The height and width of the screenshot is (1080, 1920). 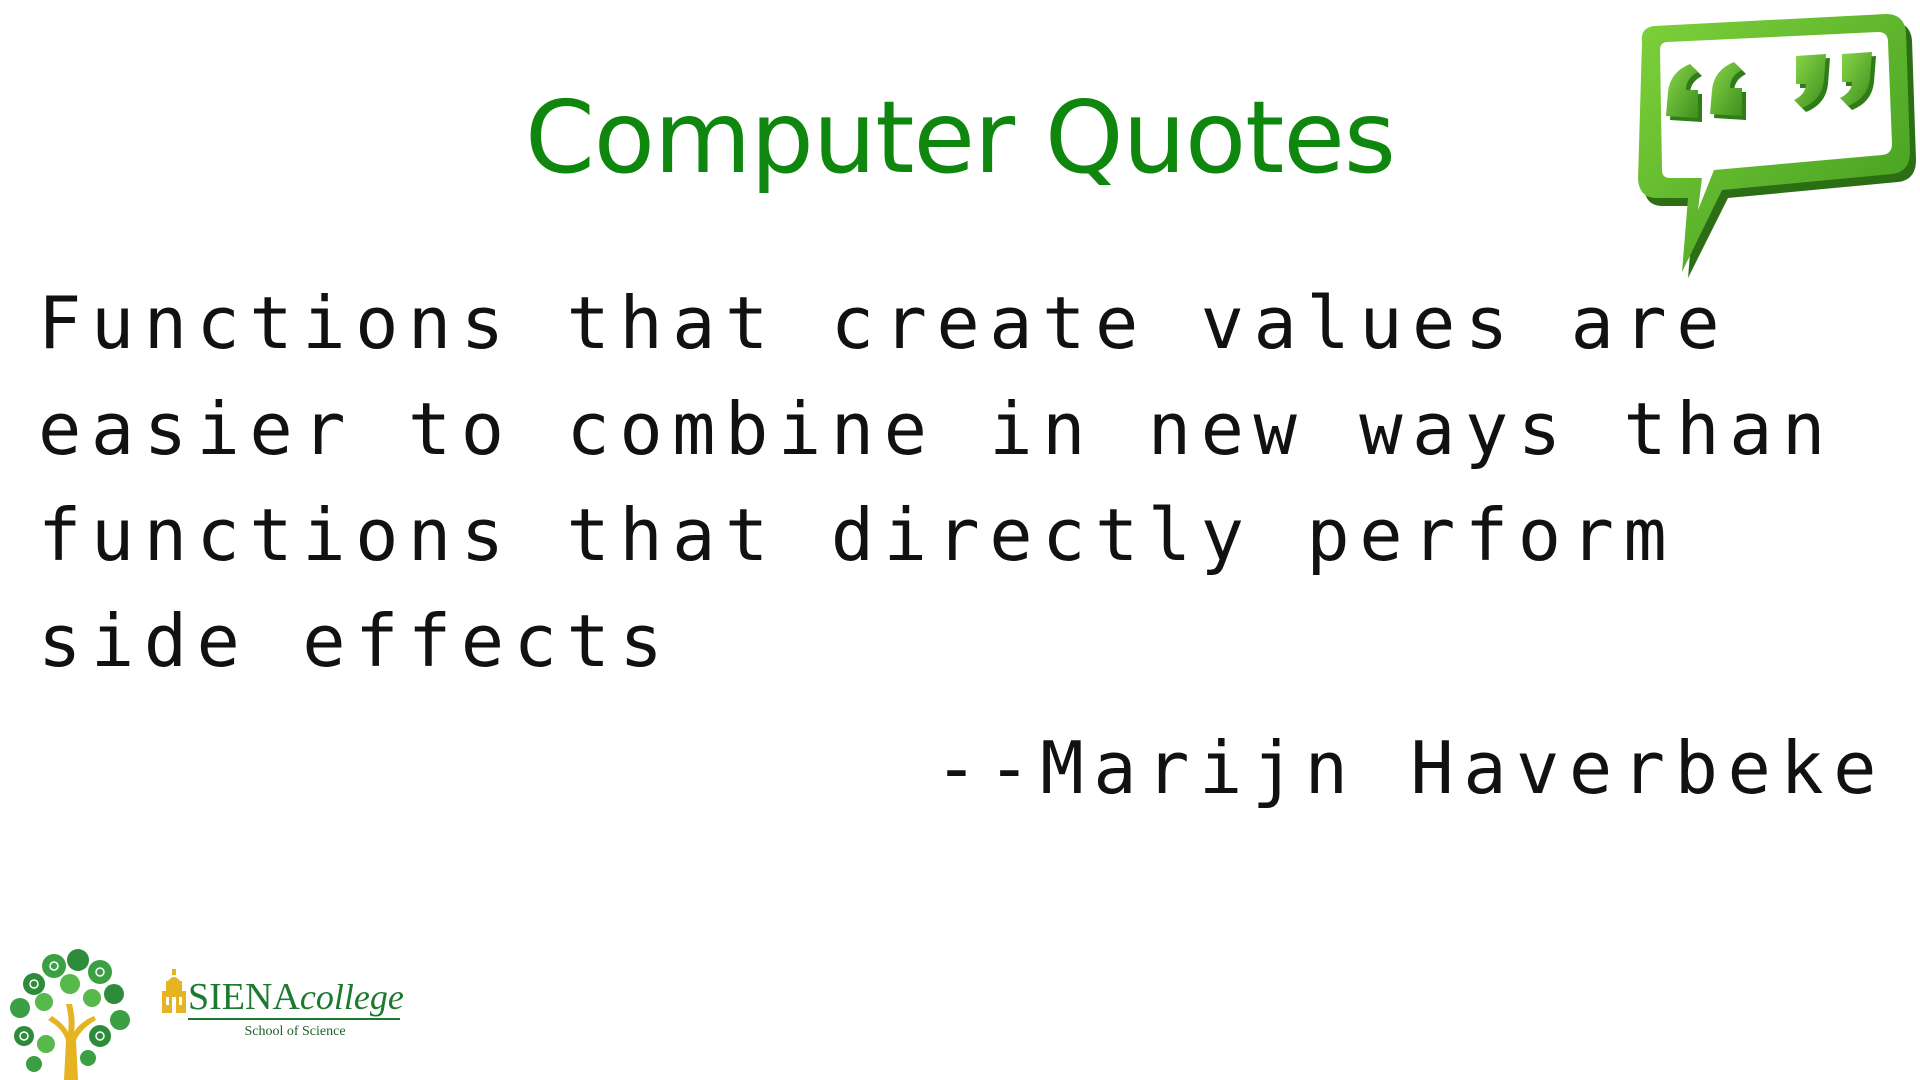 I want to click on school-of-science-label: School of Science, so click(x=295, y=1031).